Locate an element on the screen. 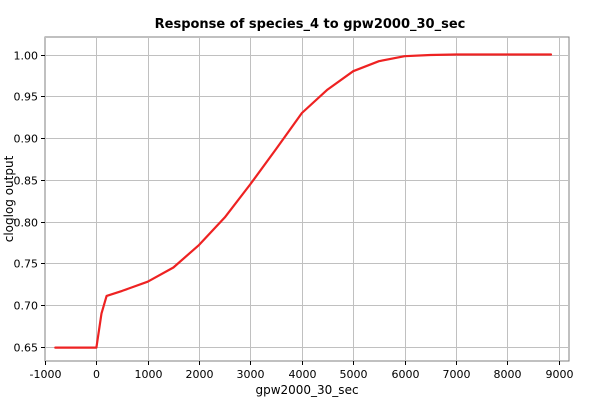 The width and height of the screenshot is (600, 400). y-tick-label: 0.80 is located at coordinates (26, 223).